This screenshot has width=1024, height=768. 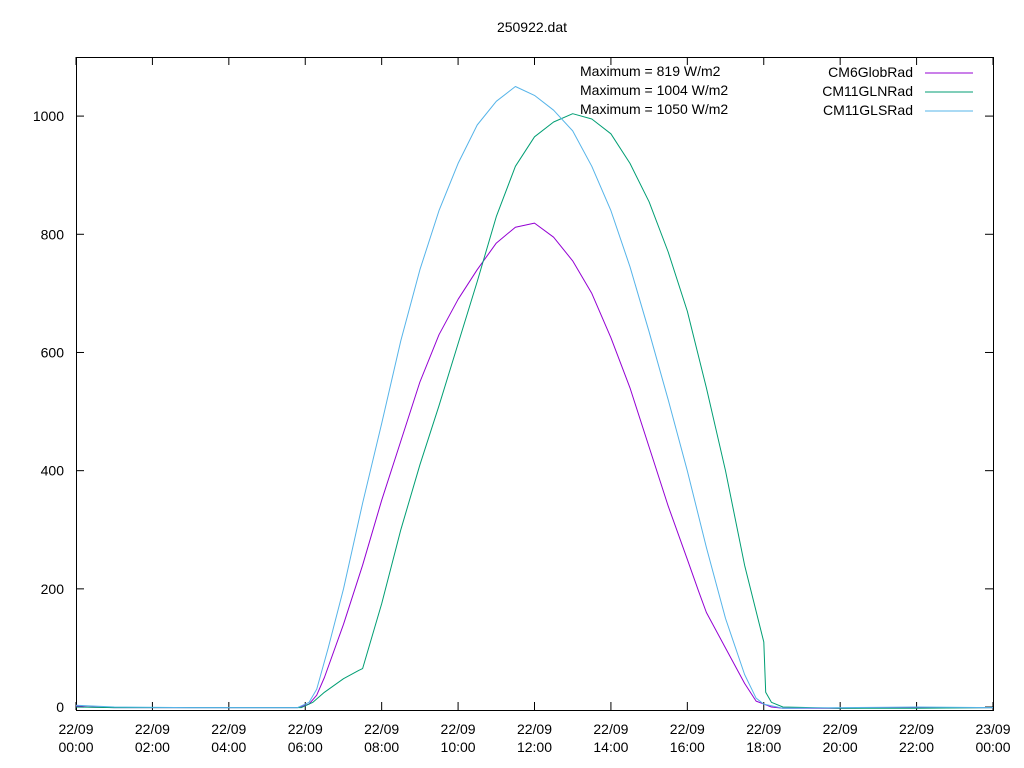 I want to click on max-annotation: Maximum = 1004 W/m2, so click(x=654, y=90).